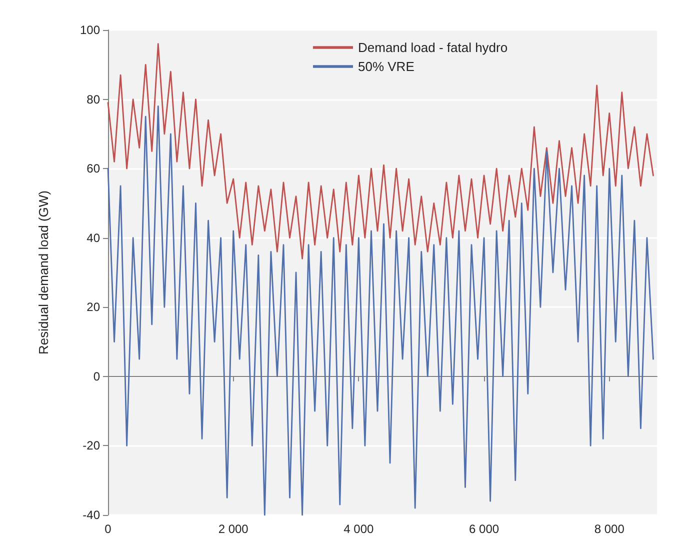 The width and height of the screenshot is (673, 543). Describe the element at coordinates (91, 445) in the screenshot. I see `y-tick-label: -20` at that location.